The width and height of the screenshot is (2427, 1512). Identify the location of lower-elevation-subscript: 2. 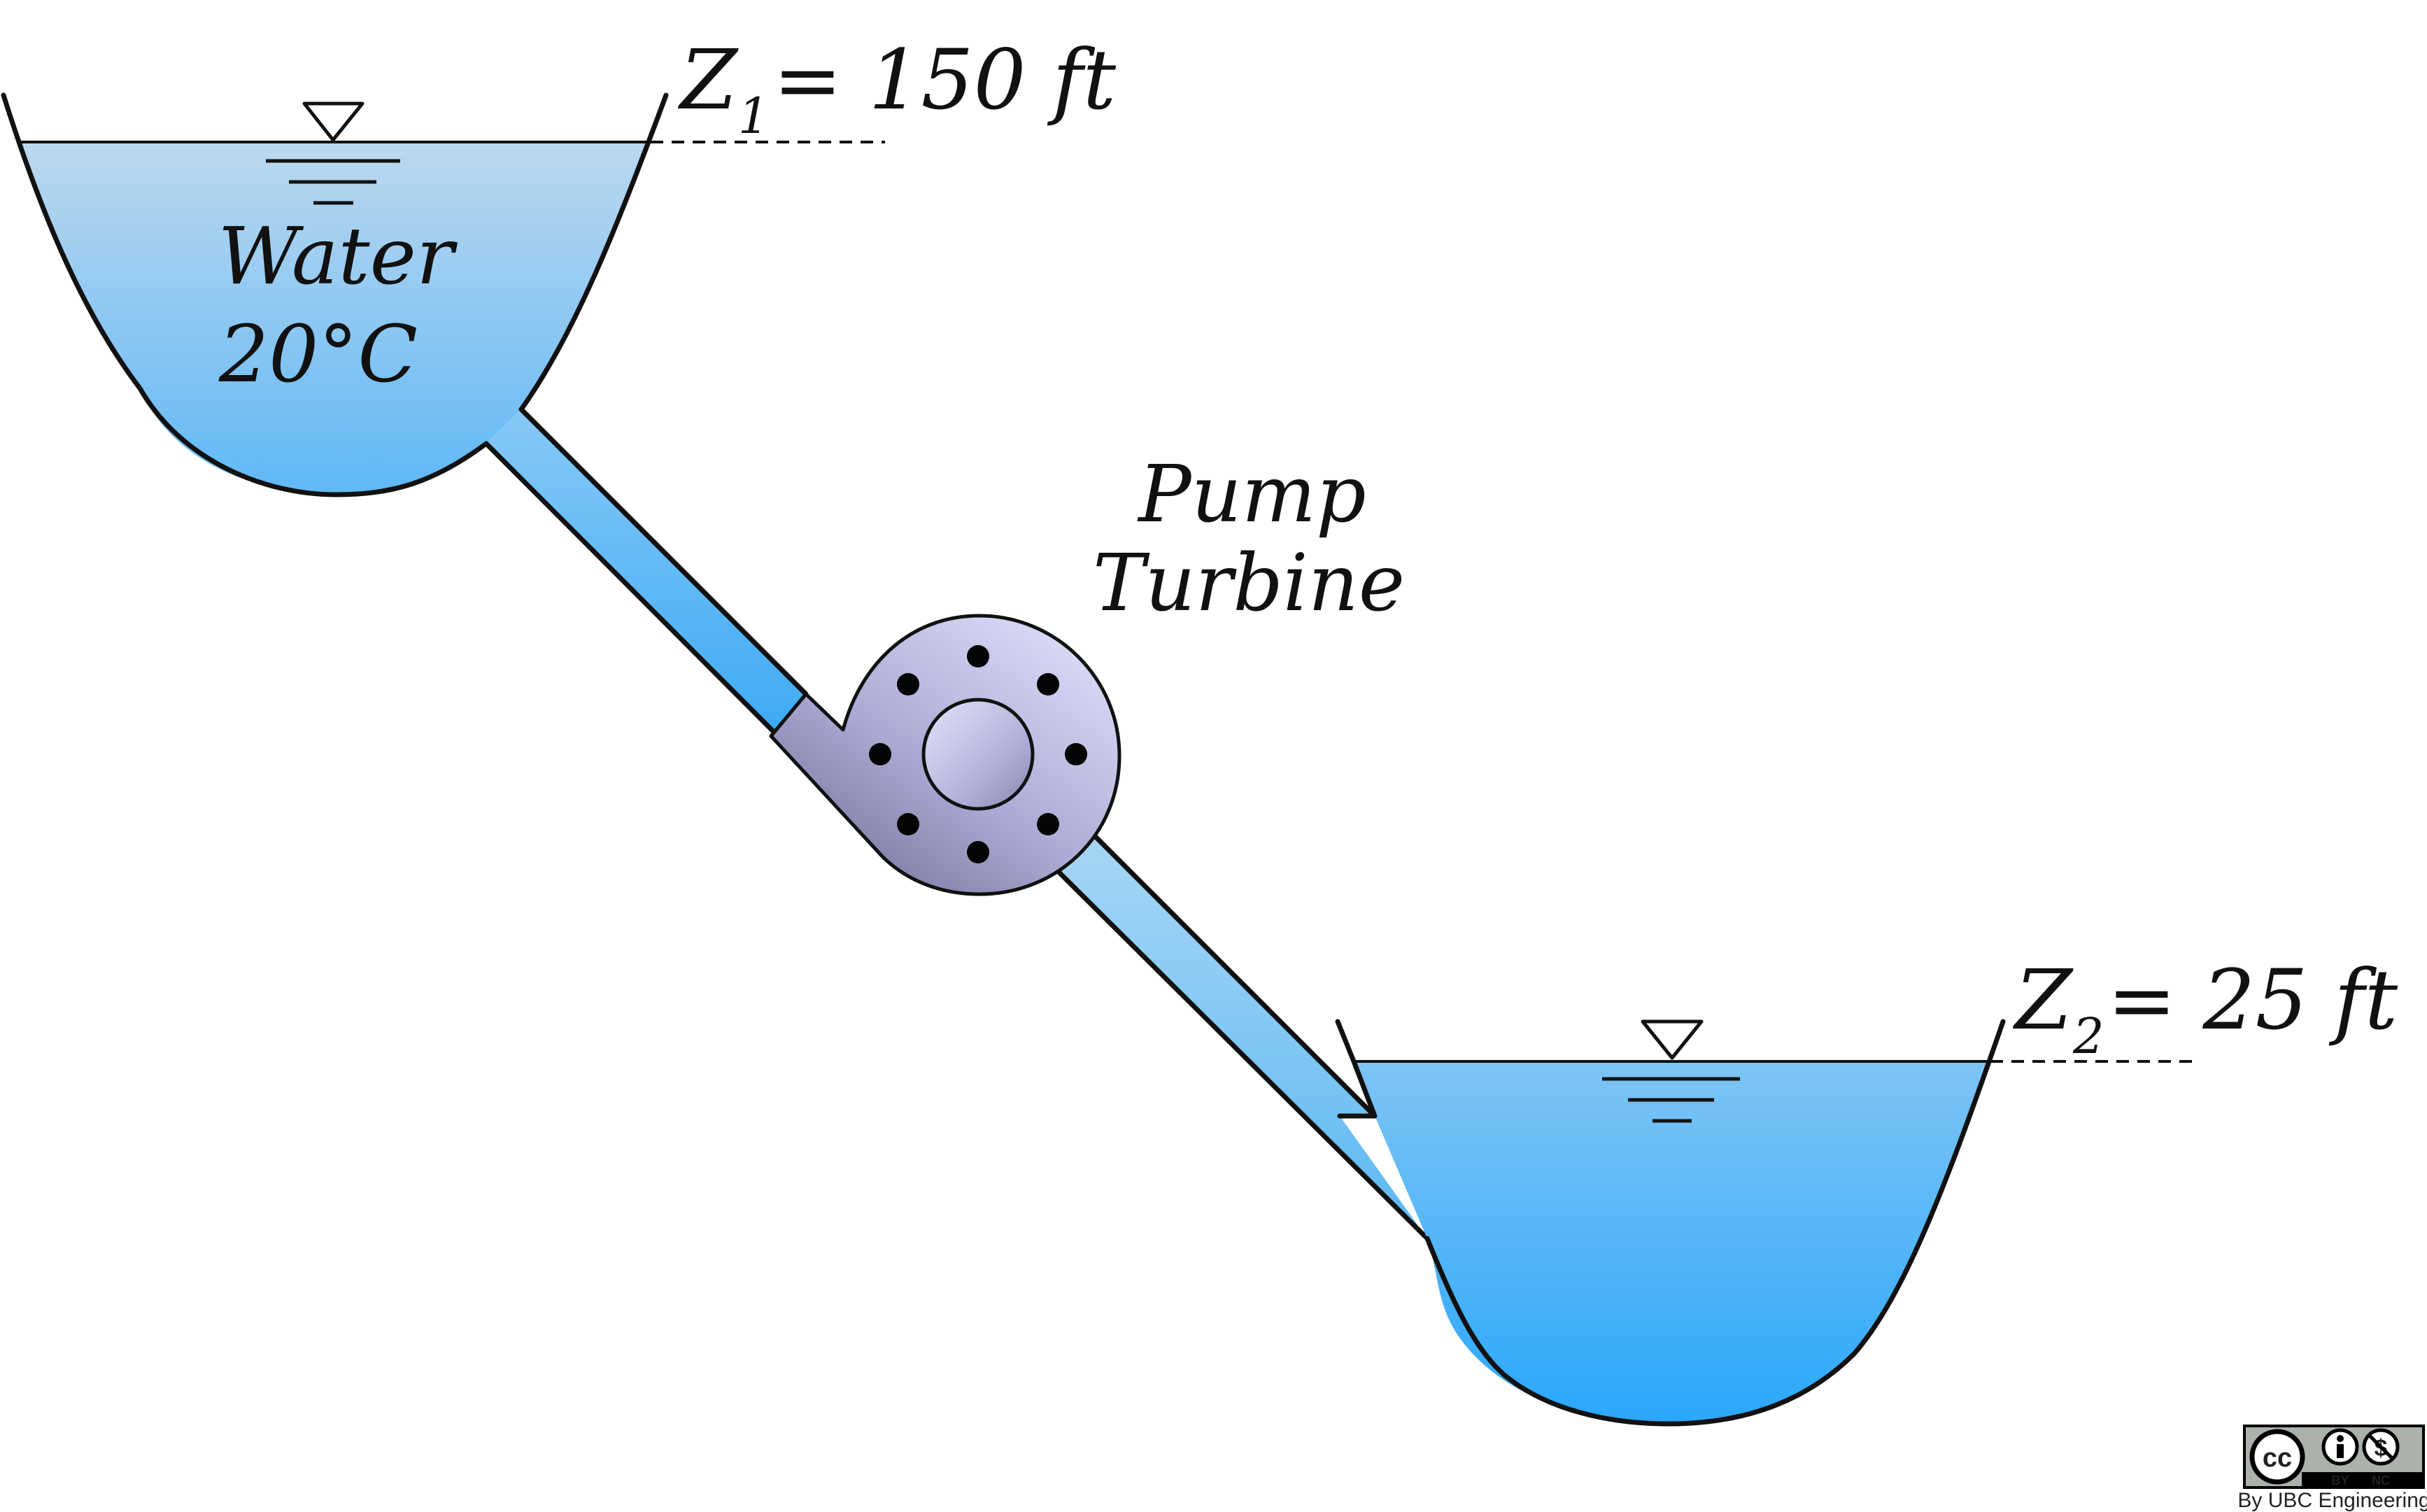
(2088, 1036).